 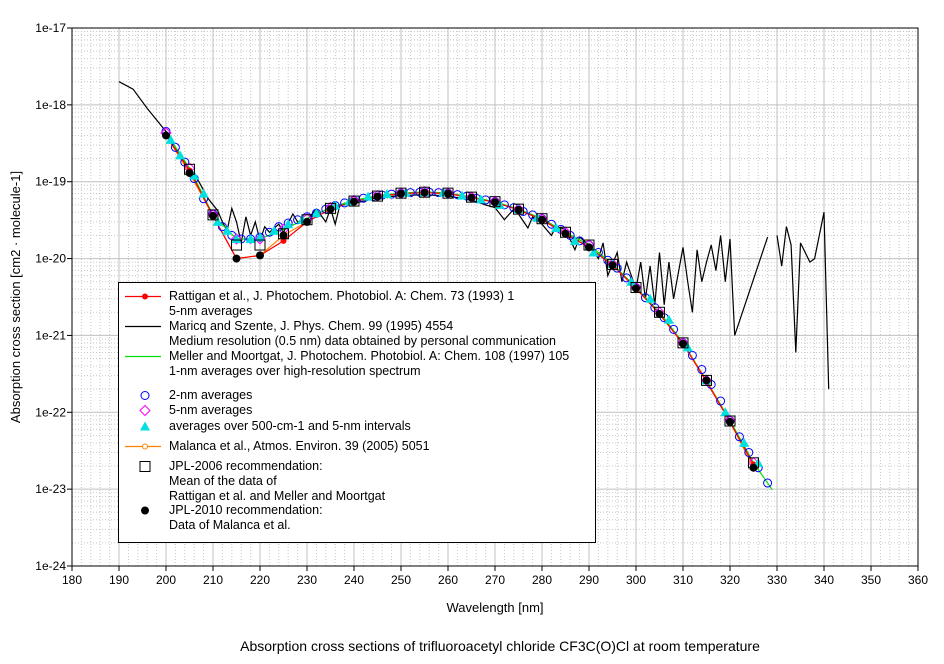 I want to click on x-tick-label: 260, so click(x=448, y=580).